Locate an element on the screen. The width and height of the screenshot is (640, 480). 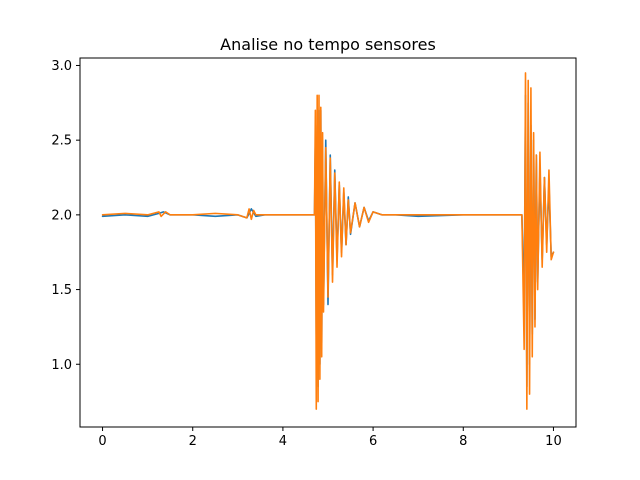
x-tick-label: 0 is located at coordinates (102, 441).